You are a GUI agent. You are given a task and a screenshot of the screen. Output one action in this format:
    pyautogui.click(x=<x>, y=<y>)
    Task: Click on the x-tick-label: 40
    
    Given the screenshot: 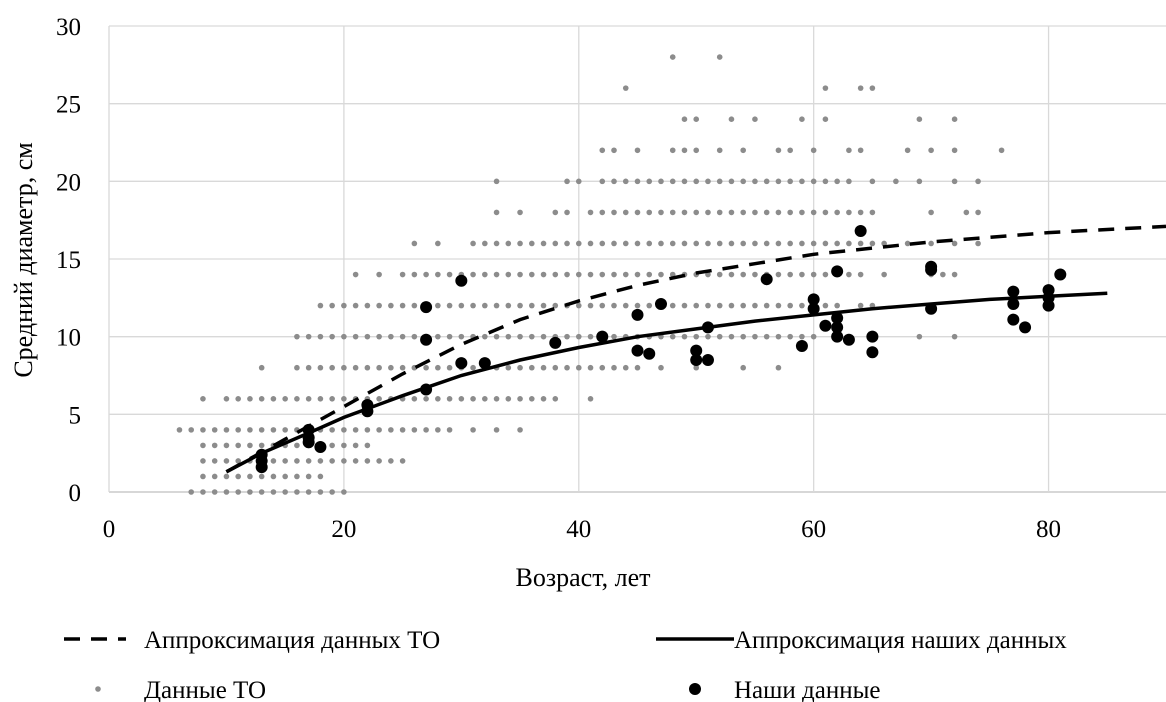 What is the action you would take?
    pyautogui.click(x=578, y=529)
    